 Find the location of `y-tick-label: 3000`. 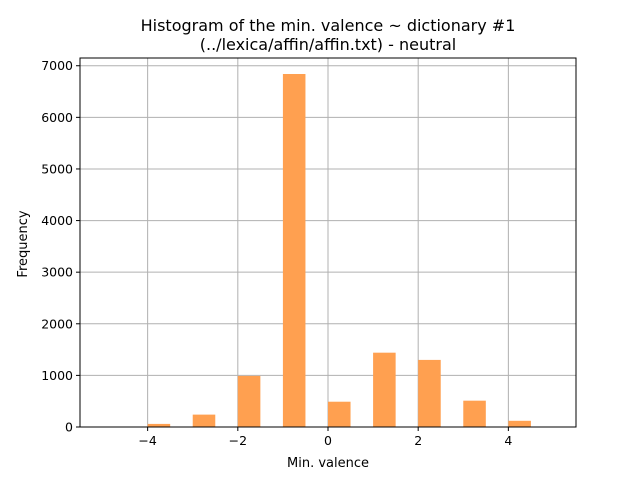

y-tick-label: 3000 is located at coordinates (57, 272).